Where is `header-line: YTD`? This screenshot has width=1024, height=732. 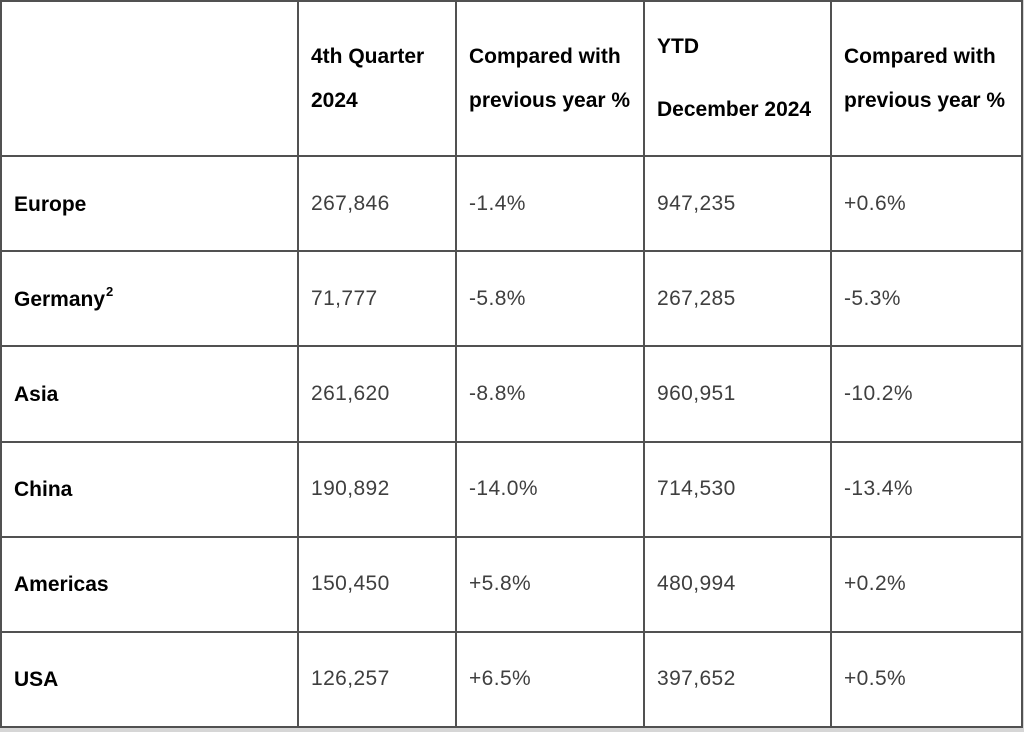
header-line: YTD is located at coordinates (678, 47).